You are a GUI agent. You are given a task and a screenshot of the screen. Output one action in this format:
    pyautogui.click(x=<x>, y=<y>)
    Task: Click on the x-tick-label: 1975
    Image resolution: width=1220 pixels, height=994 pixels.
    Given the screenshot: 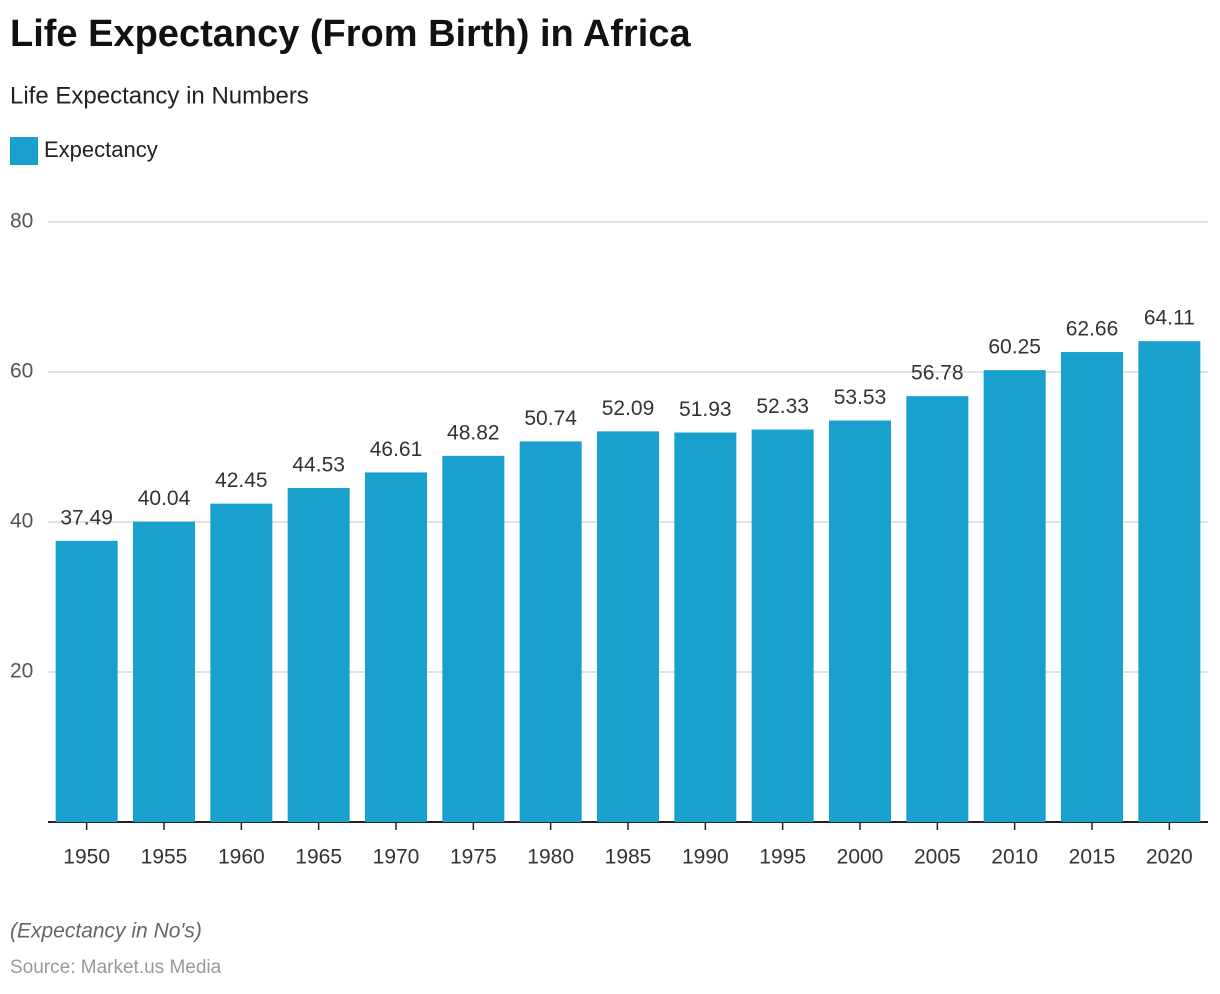 What is the action you would take?
    pyautogui.click(x=473, y=857)
    